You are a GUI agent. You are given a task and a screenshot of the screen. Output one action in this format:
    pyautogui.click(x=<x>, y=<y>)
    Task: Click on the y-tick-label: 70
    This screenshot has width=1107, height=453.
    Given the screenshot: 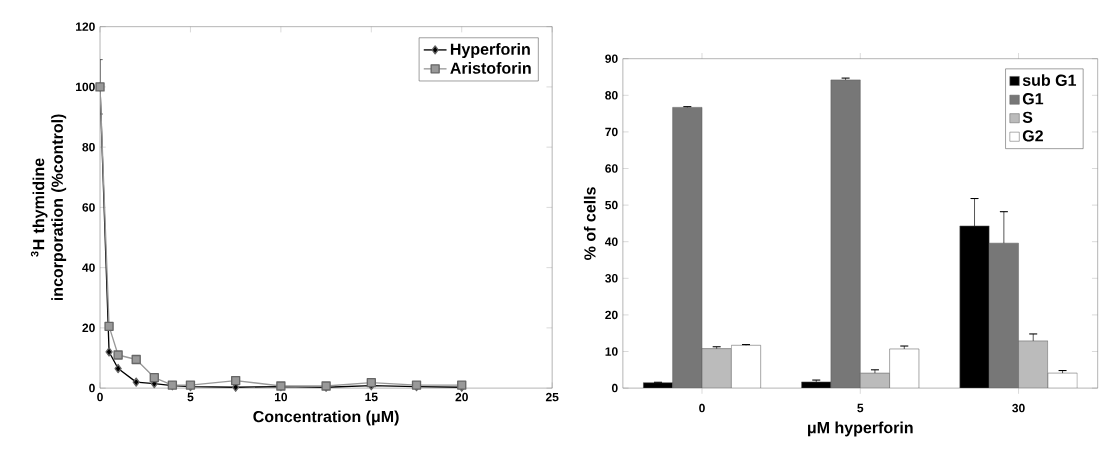 What is the action you would take?
    pyautogui.click(x=611, y=131)
    